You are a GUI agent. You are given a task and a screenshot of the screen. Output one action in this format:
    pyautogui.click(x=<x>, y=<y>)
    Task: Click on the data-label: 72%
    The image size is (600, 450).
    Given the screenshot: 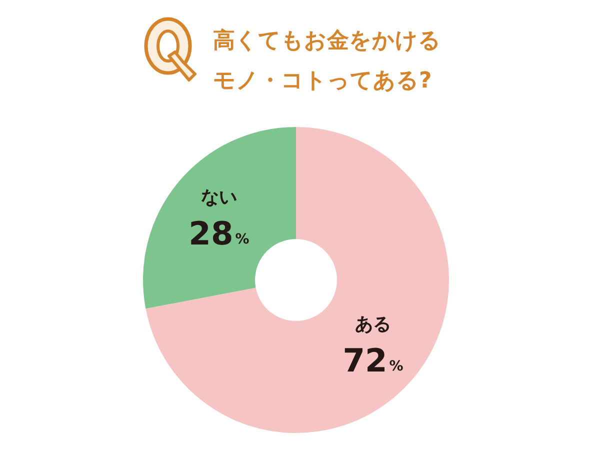 What is the action you would take?
    pyautogui.click(x=373, y=361)
    